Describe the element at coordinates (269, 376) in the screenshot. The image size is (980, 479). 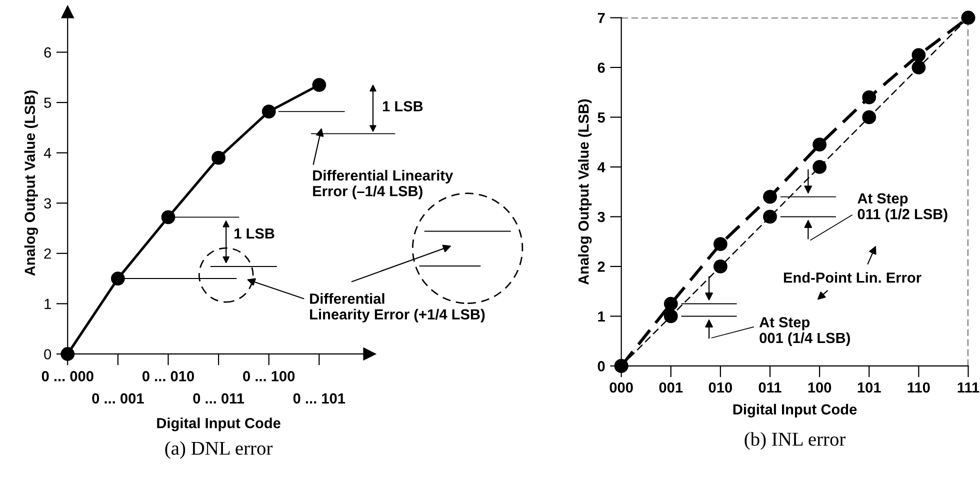
I see `x-tick-label: 0 ... 100` at that location.